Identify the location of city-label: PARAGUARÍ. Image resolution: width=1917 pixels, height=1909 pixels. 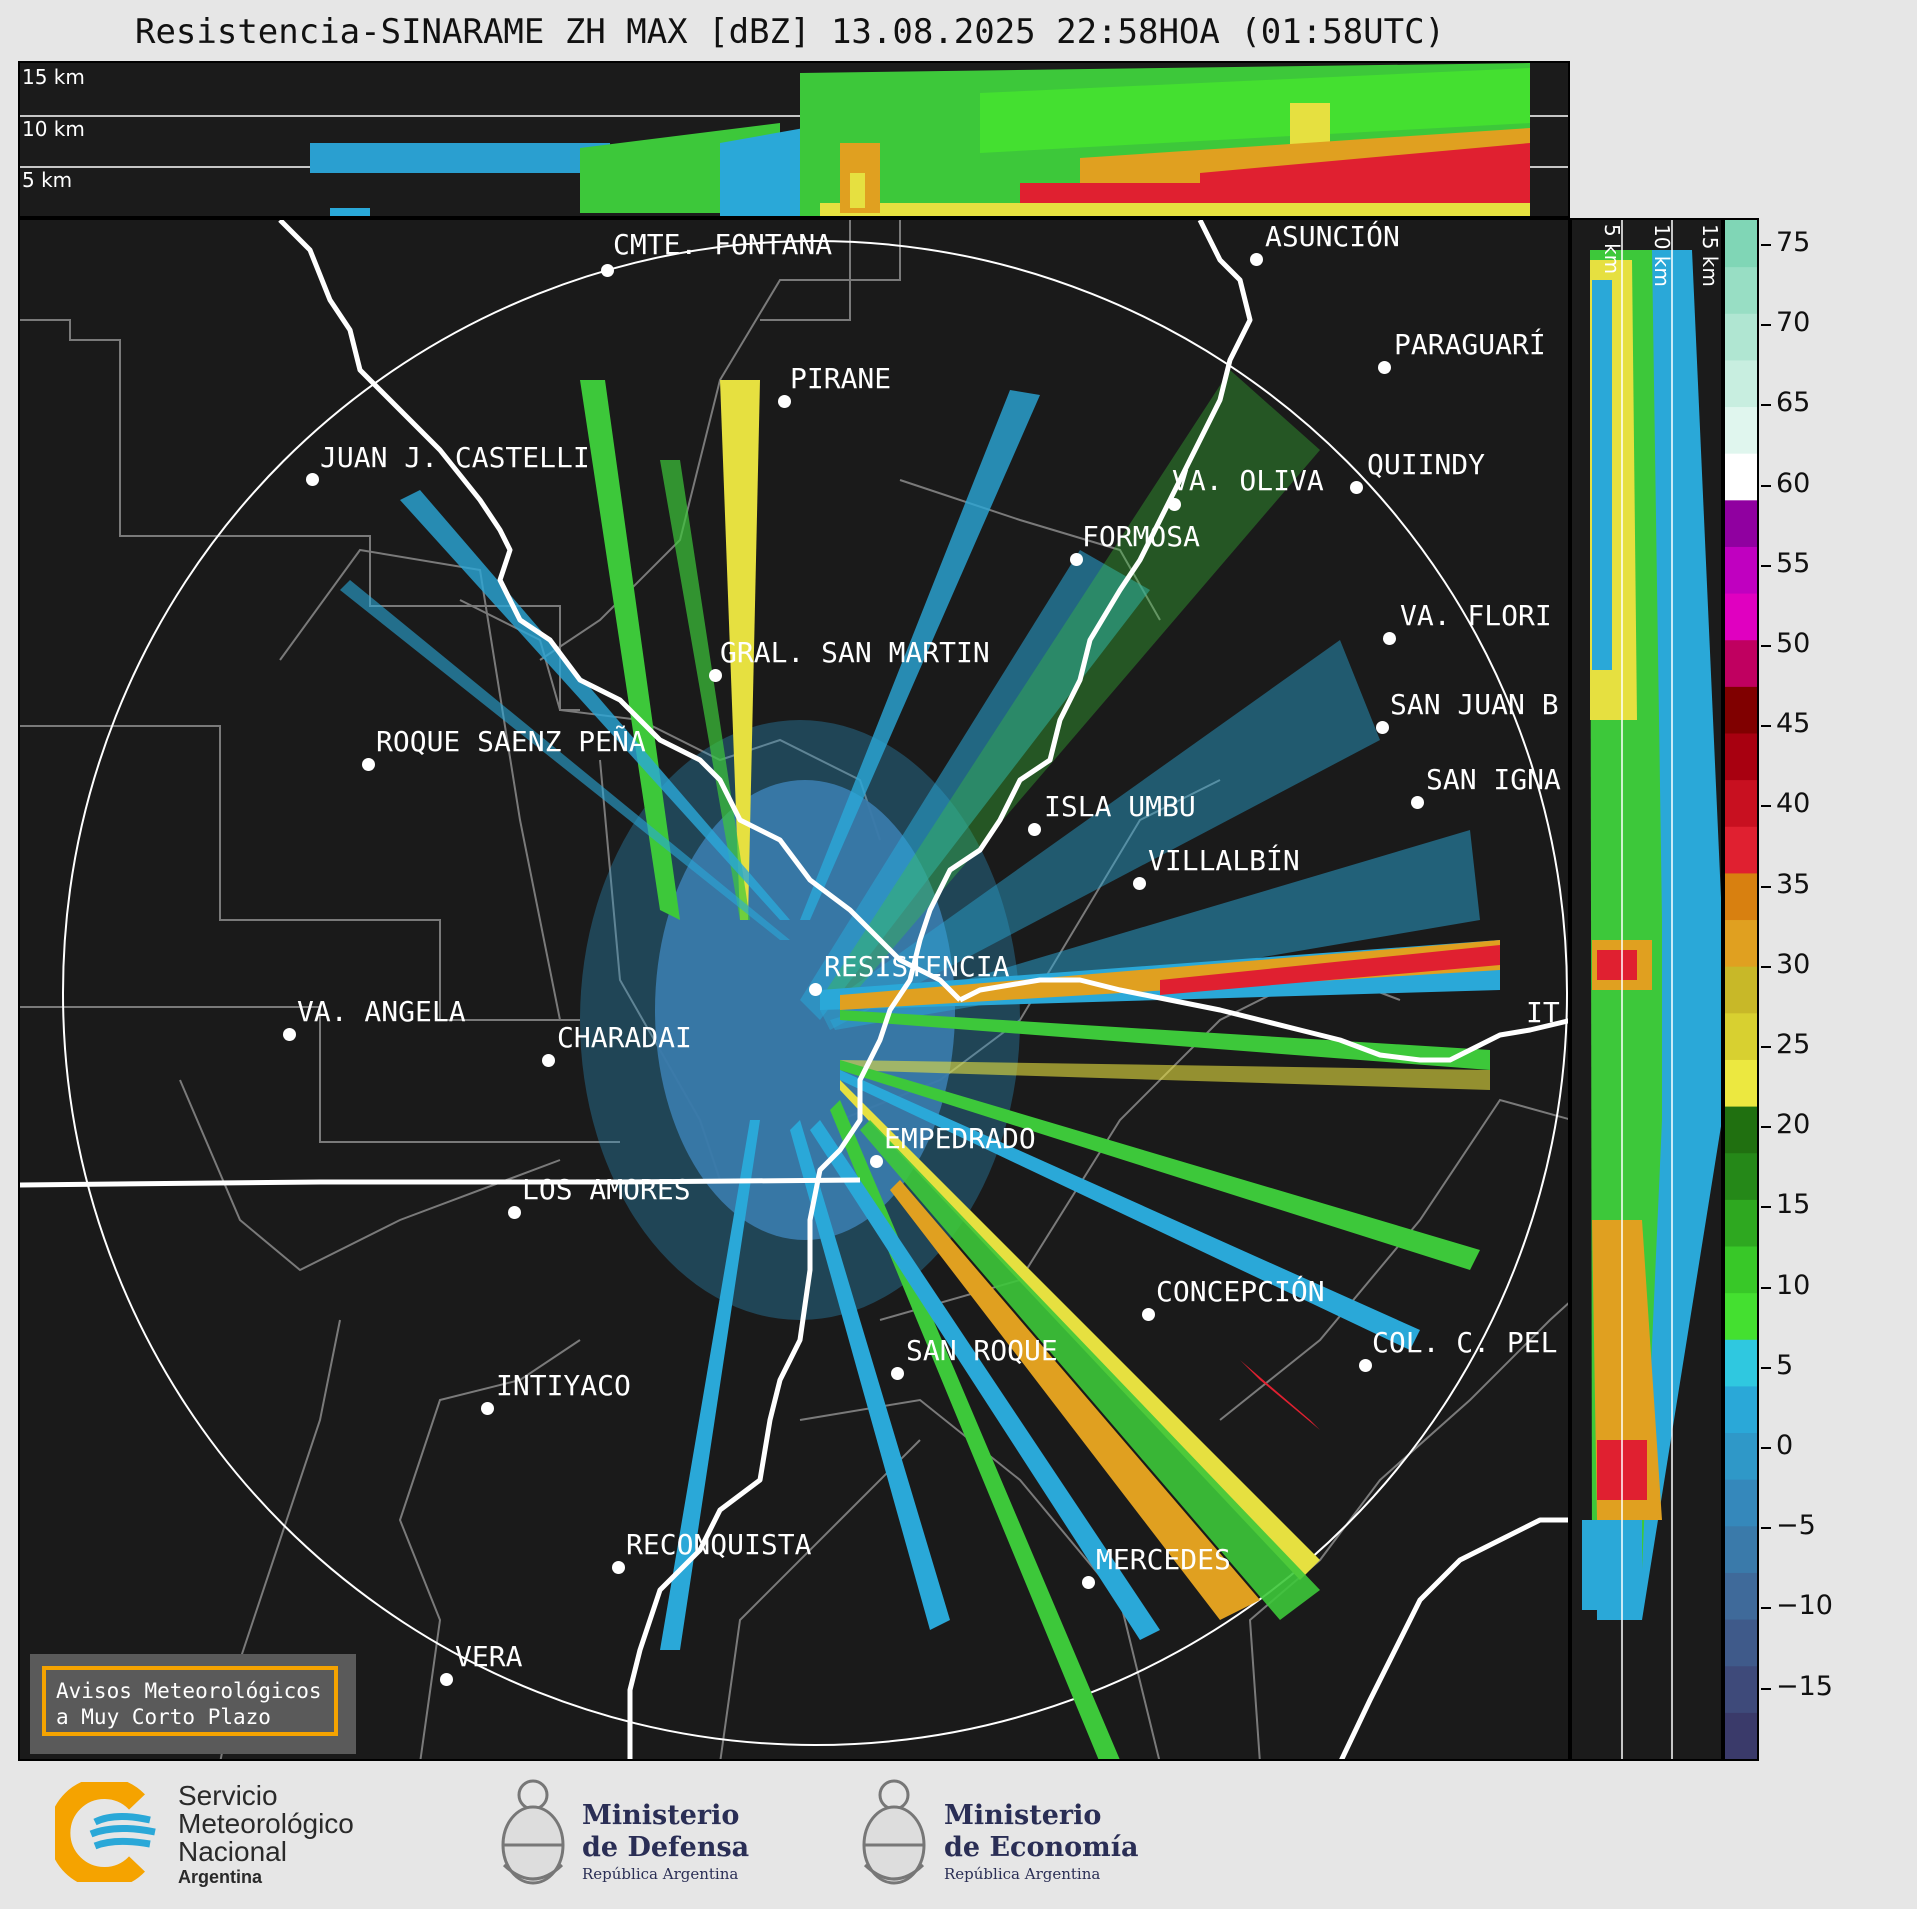
(1470, 344).